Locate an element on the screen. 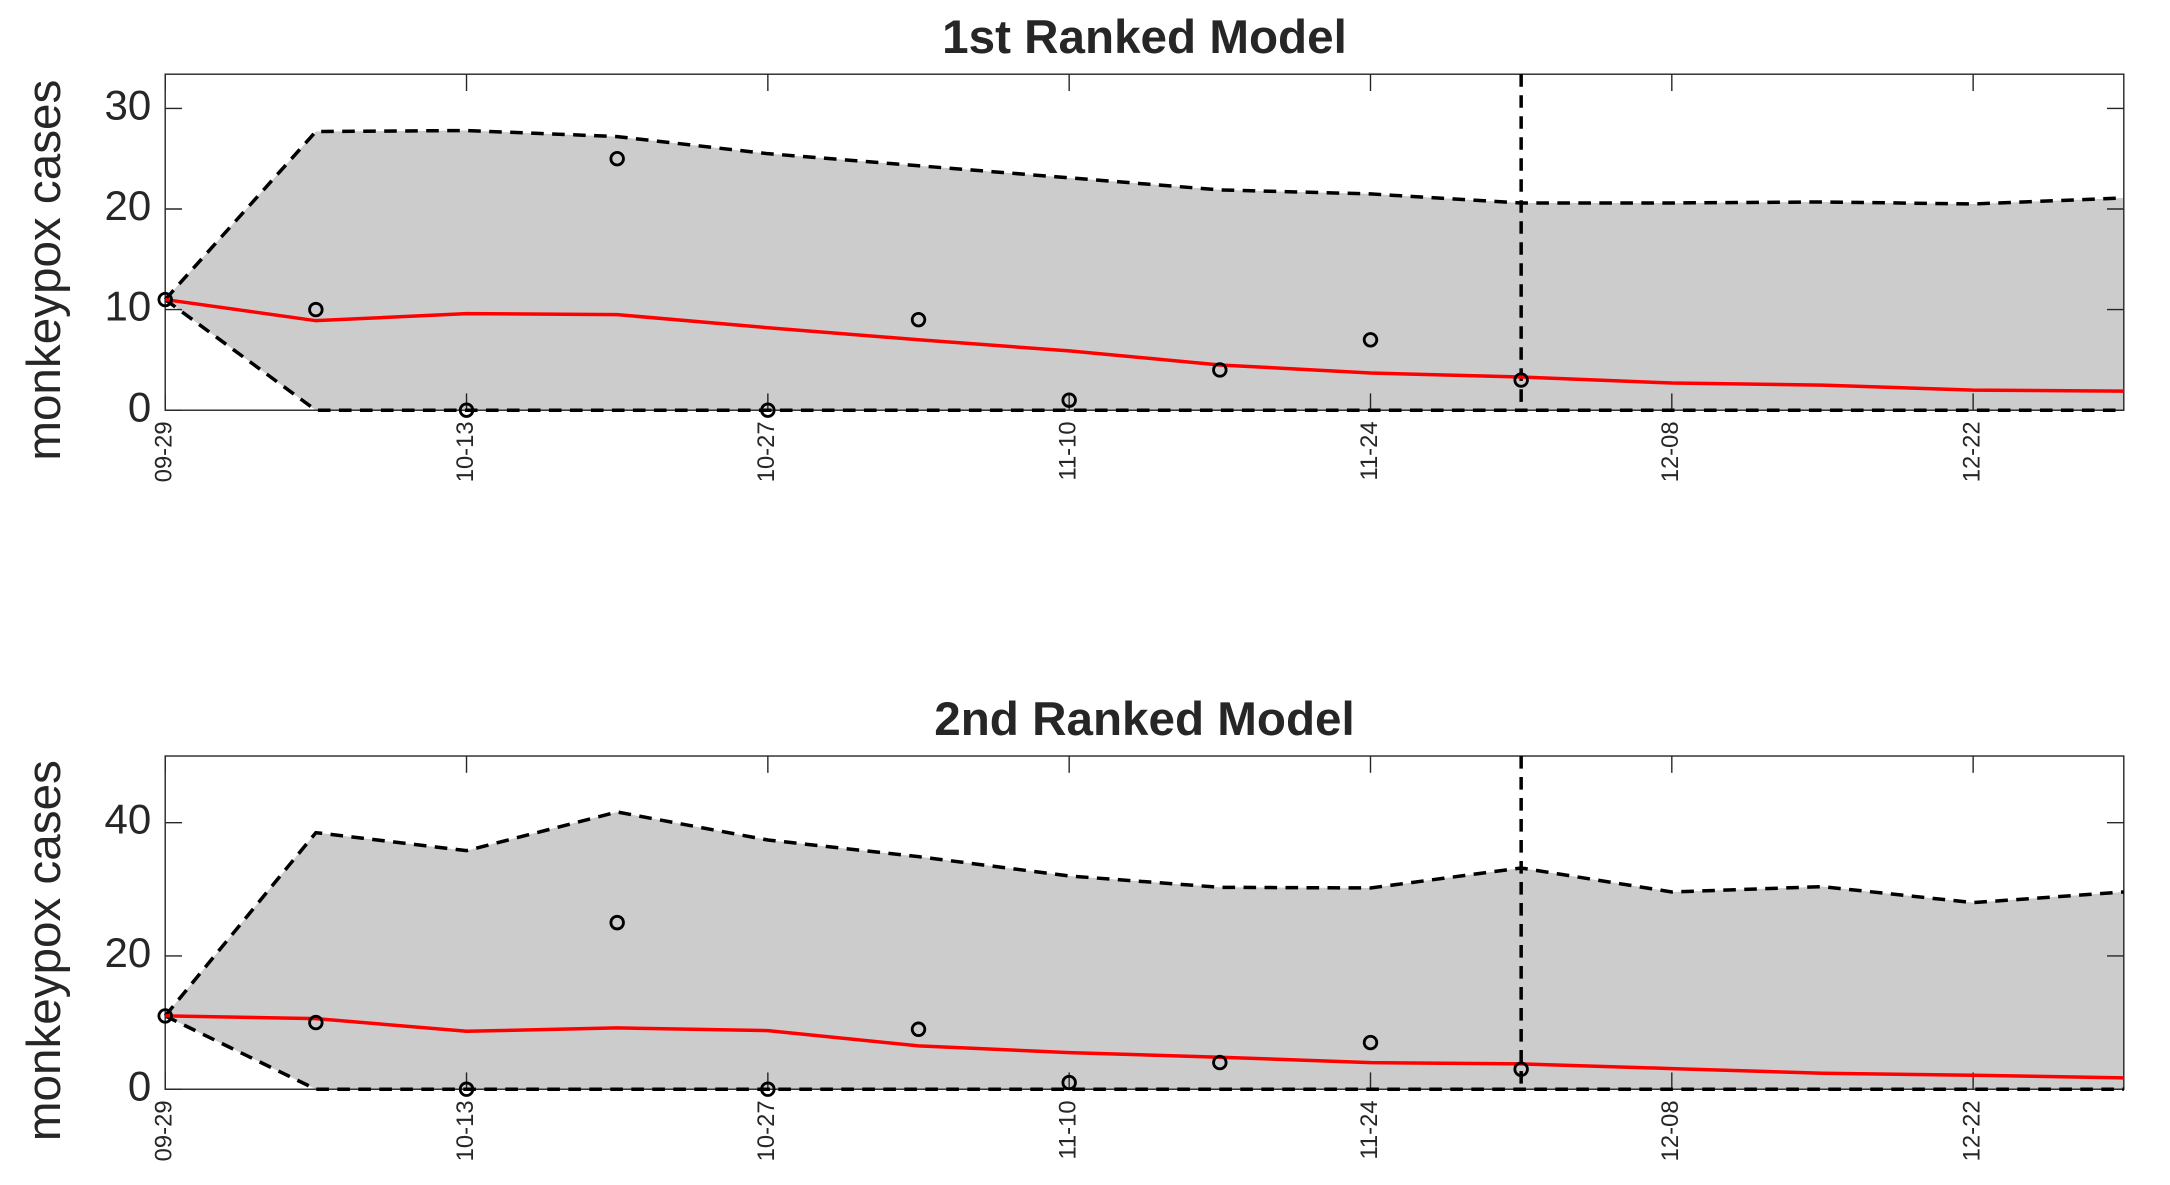  y-tick-label: 30 is located at coordinates (127, 105).